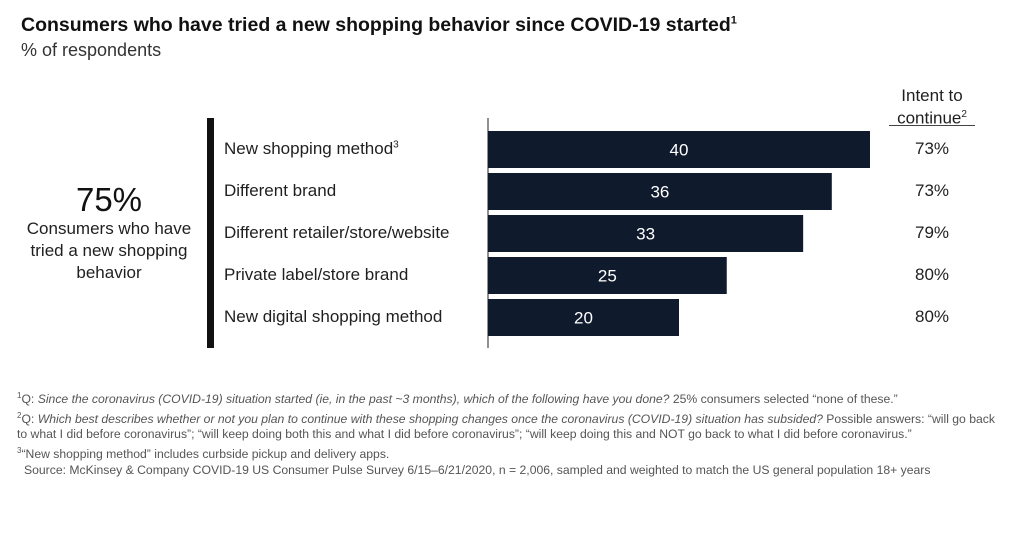 Image resolution: width=1024 pixels, height=536 pixels. I want to click on intent-header: Intent to continue2, so click(932, 107).